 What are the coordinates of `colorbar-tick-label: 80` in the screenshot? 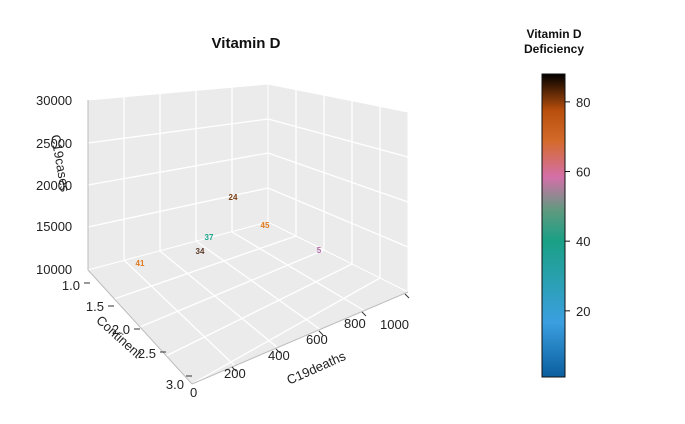 It's located at (583, 102).